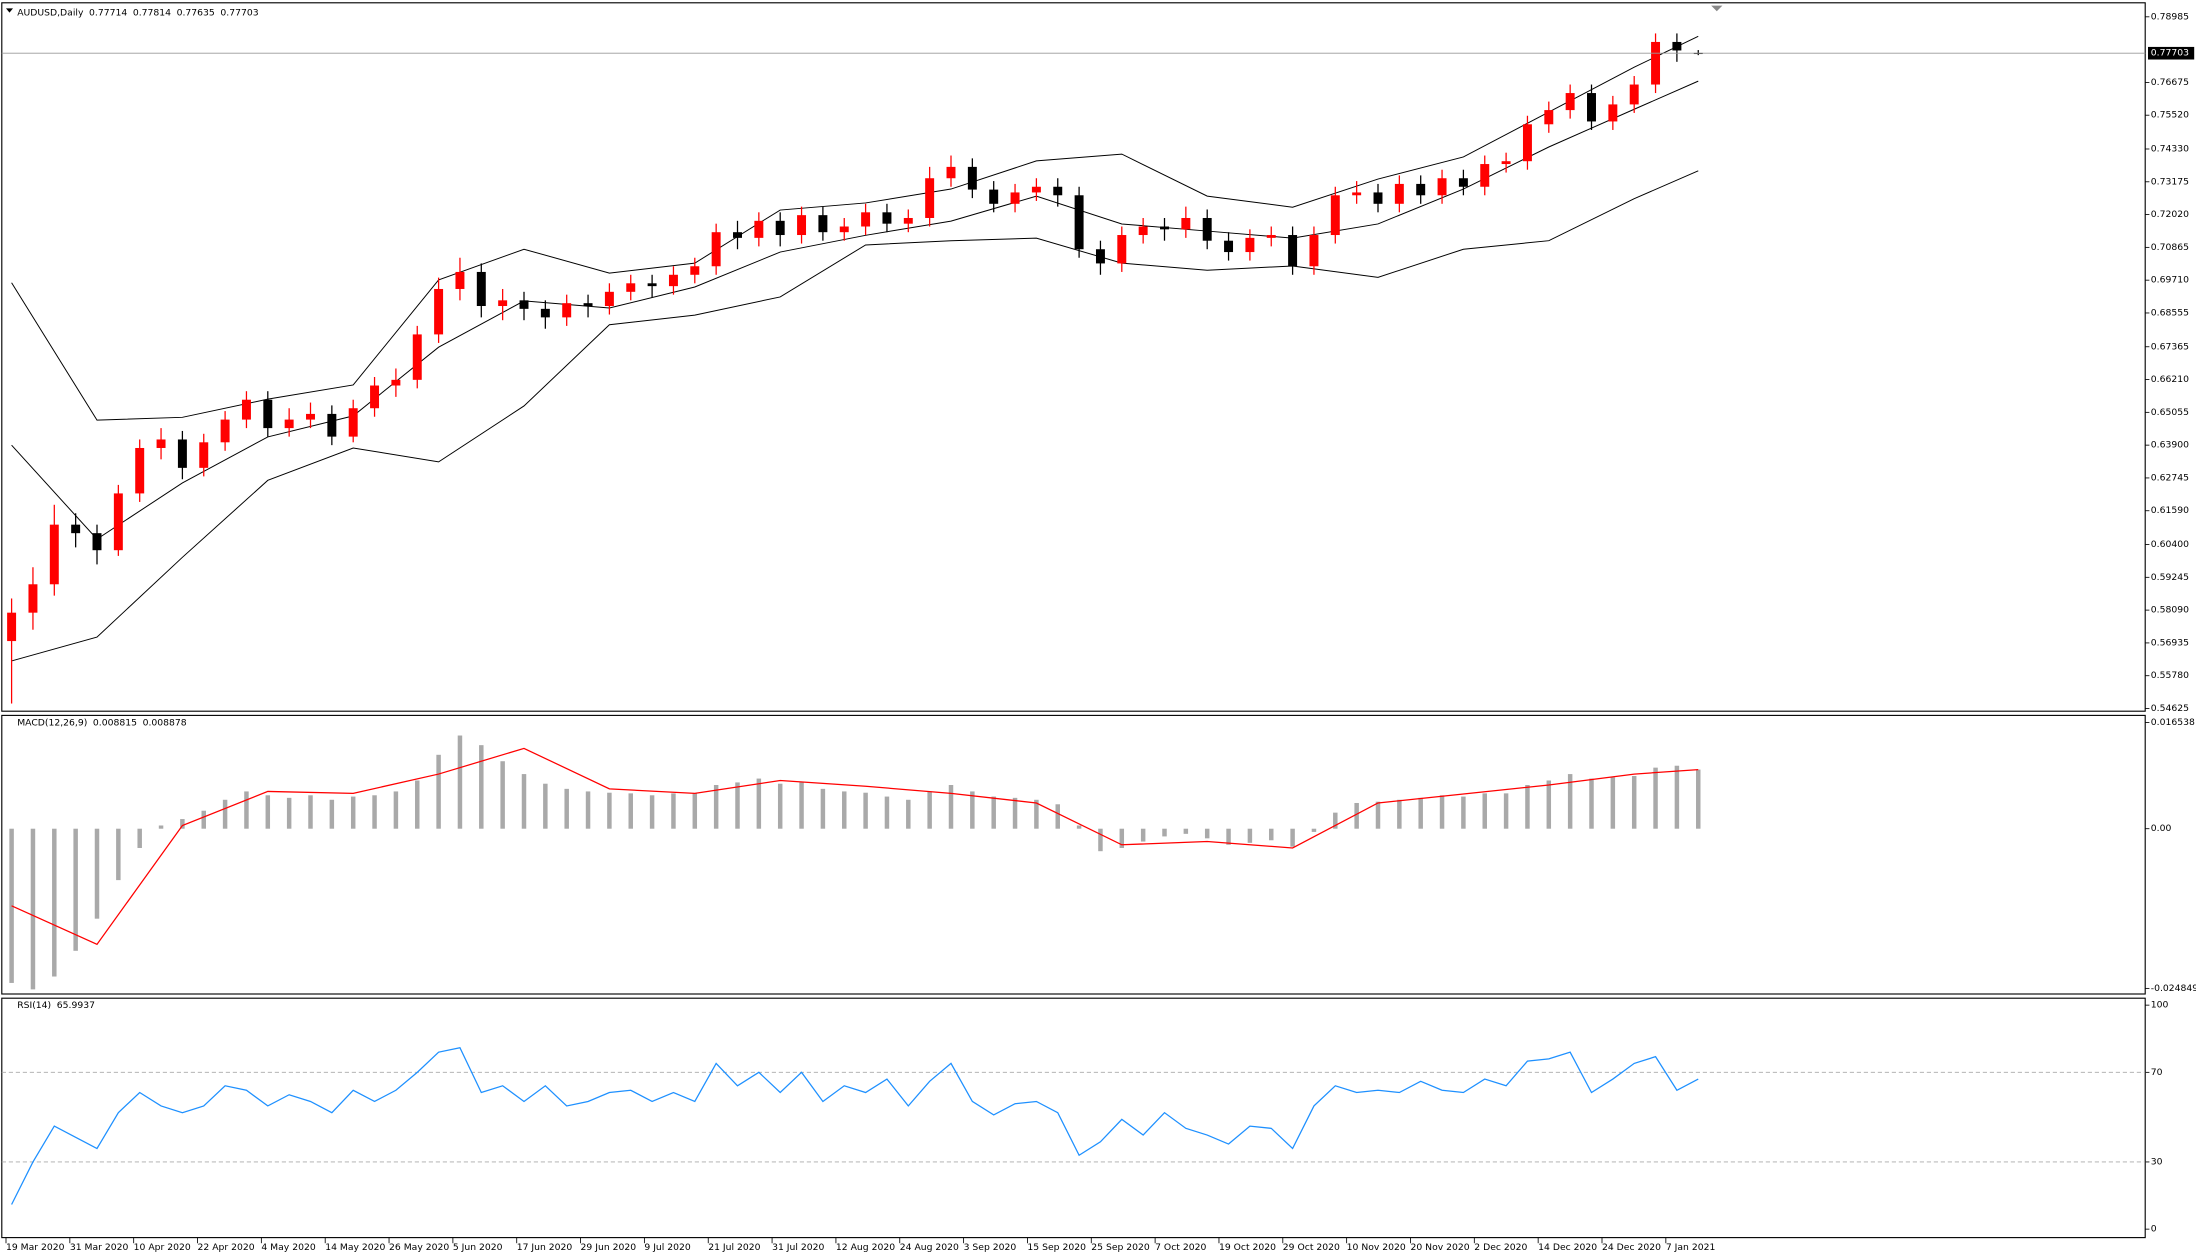 The height and width of the screenshot is (1260, 2196). I want to click on x-tick-label: 10 Apr 2020, so click(162, 1247).